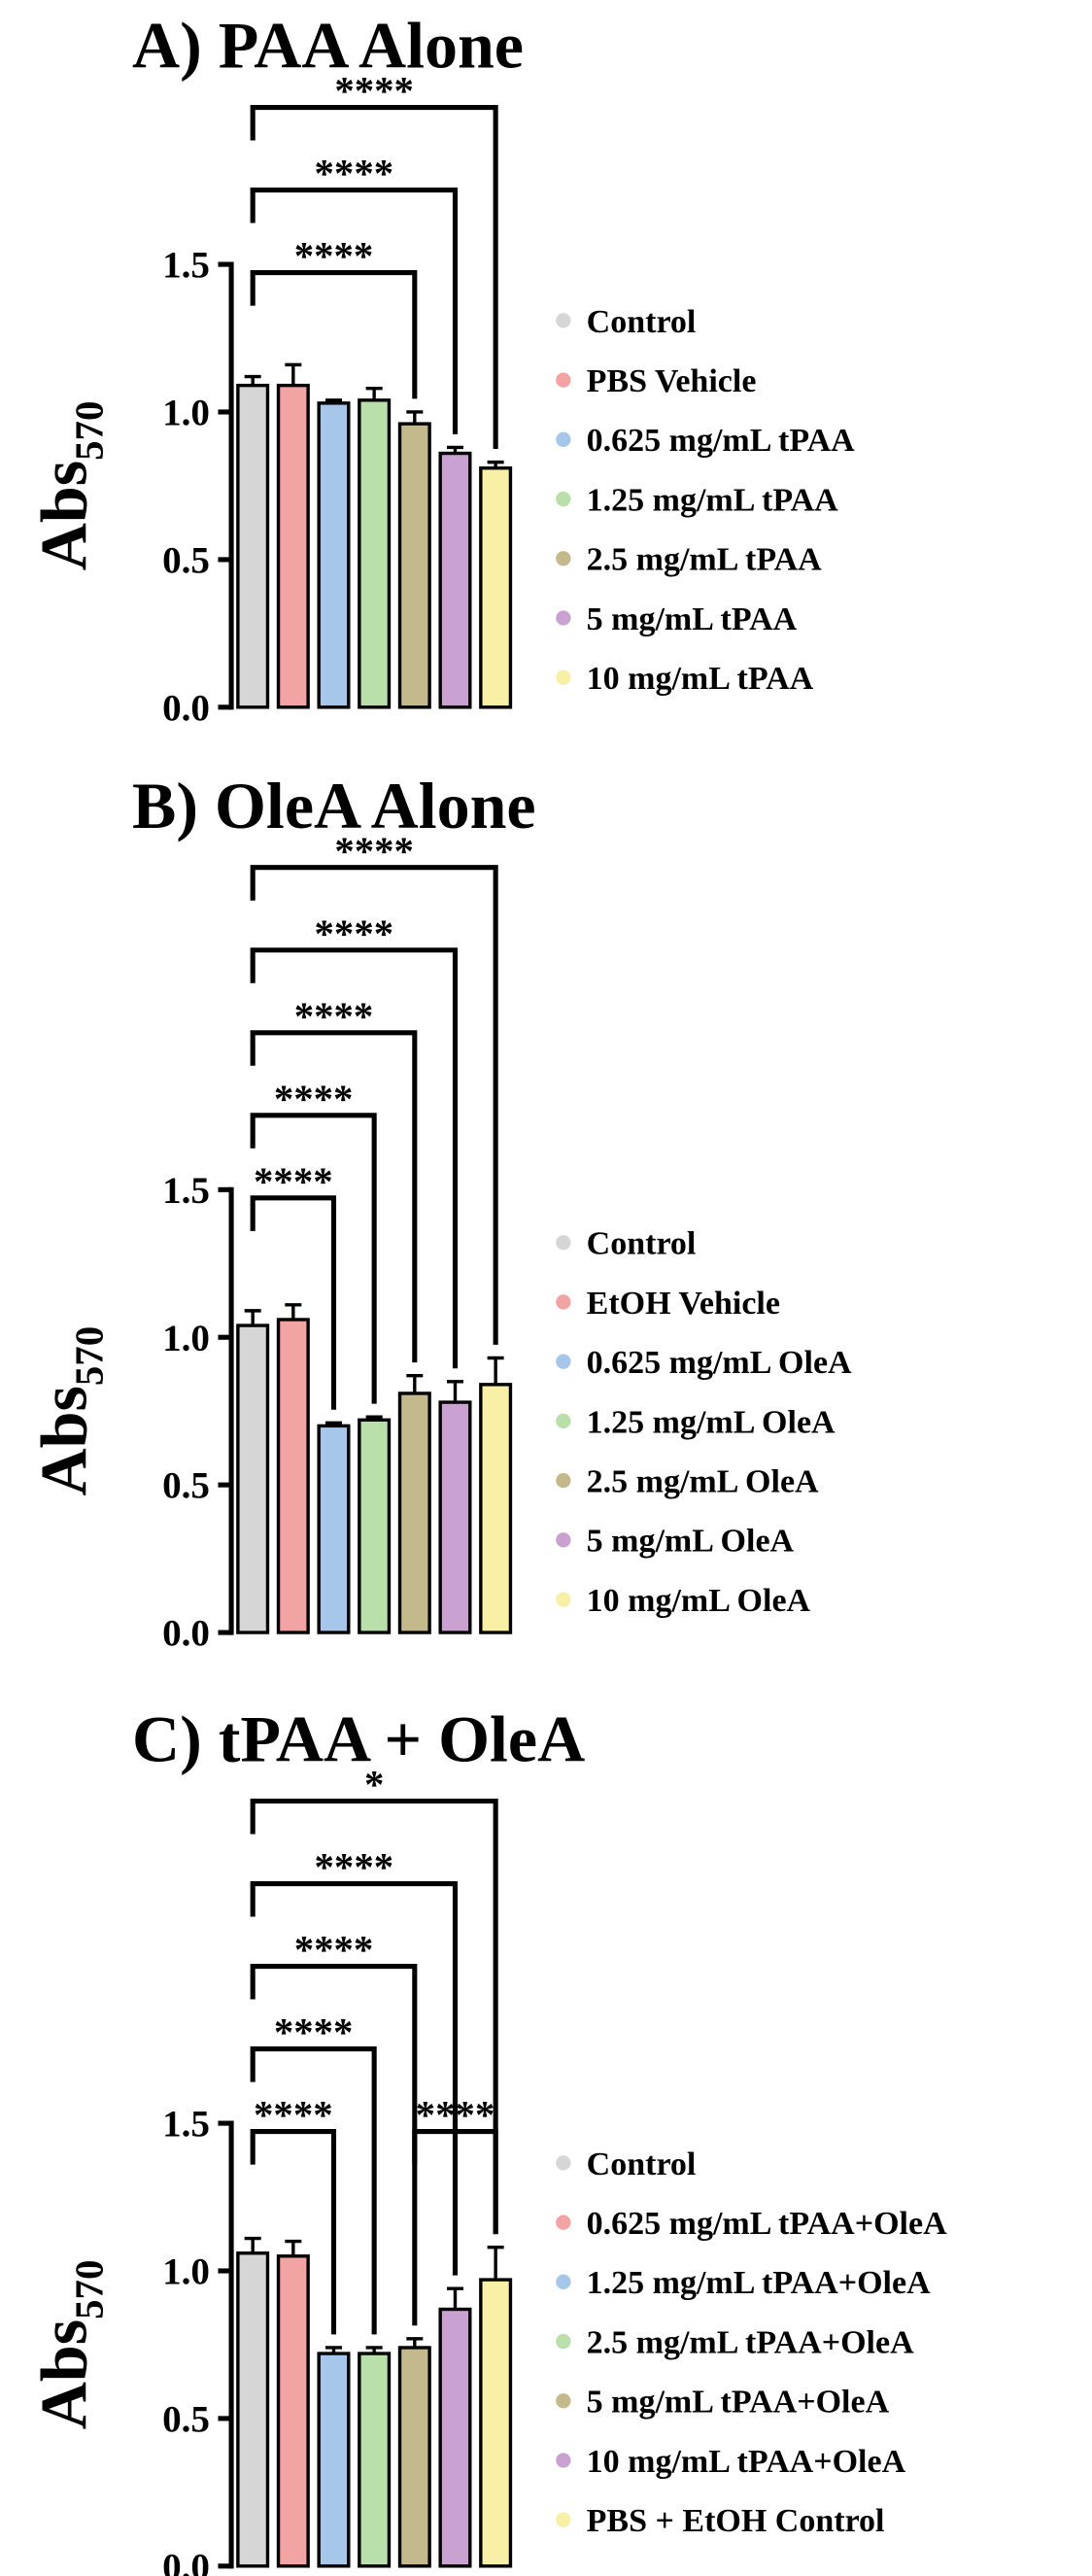 The width and height of the screenshot is (1092, 2576). Describe the element at coordinates (699, 1601) in the screenshot. I see `legend-label: 10 mg/mL OleA` at that location.